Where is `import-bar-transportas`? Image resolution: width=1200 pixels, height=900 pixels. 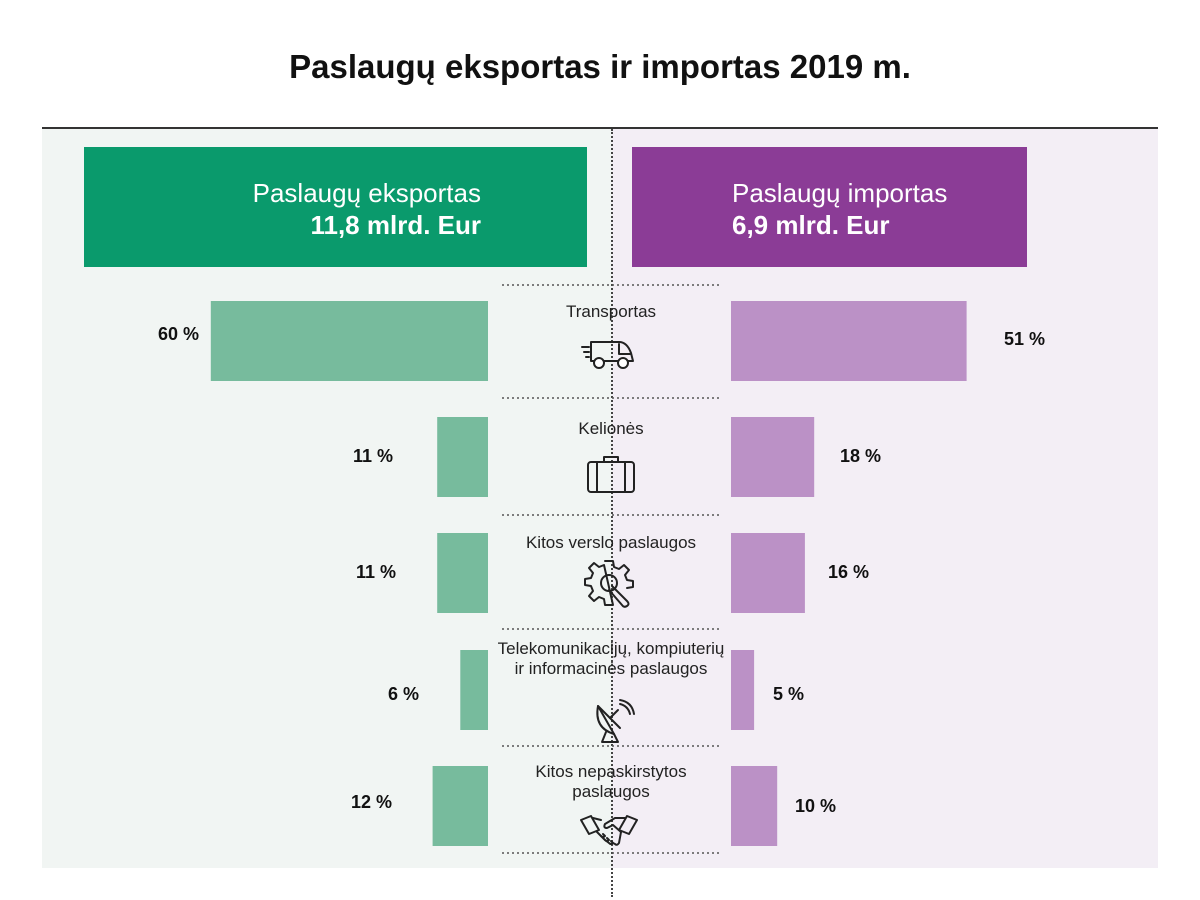
import-bar-transportas is located at coordinates (849, 341).